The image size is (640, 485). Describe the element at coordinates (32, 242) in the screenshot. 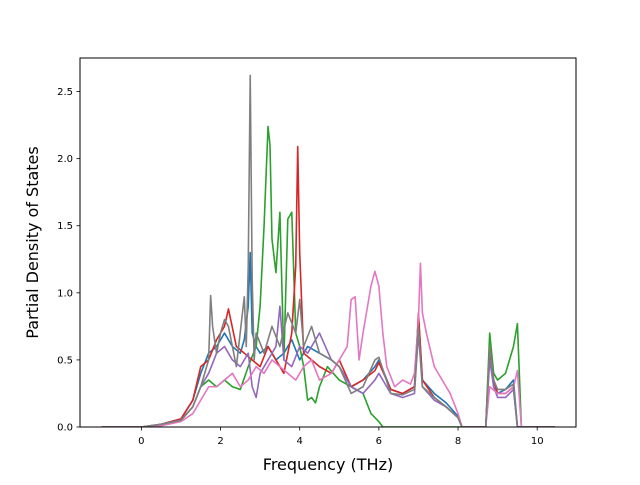

I see `y-axis-label: Partial Density of States` at that location.